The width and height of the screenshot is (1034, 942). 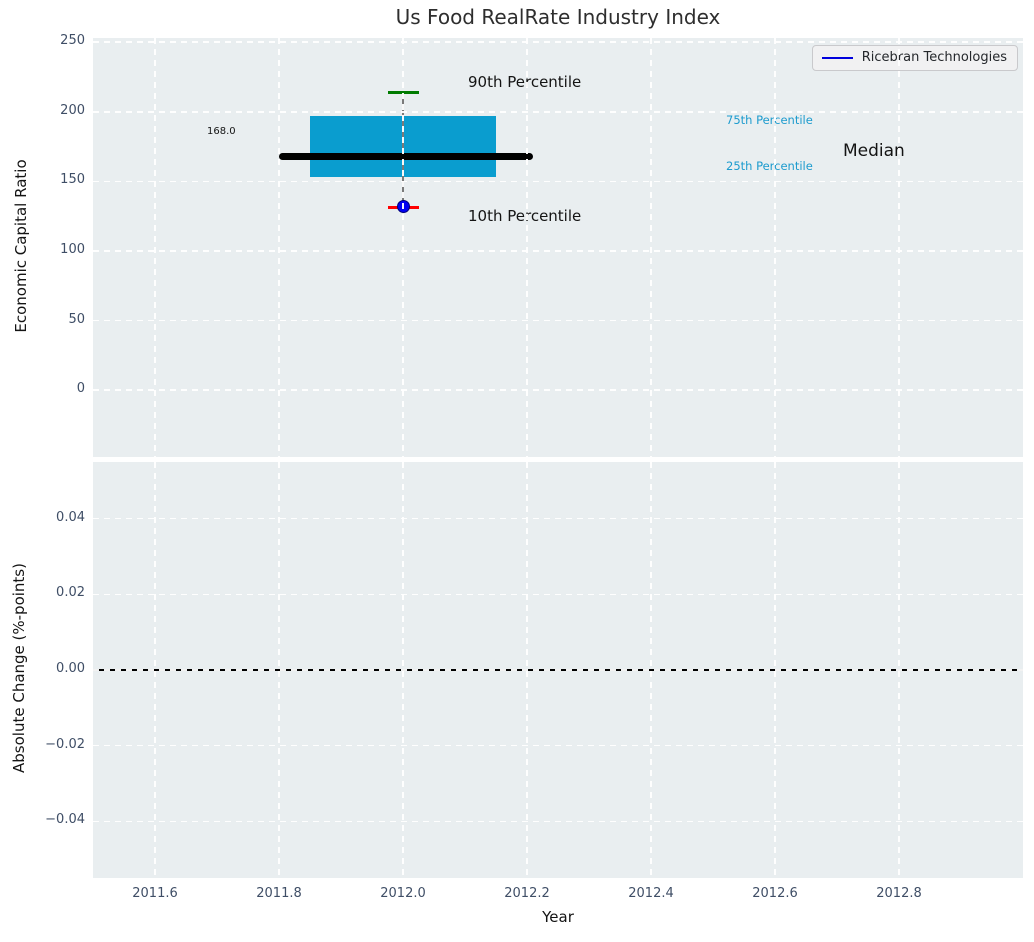 I want to click on x-axis-label: Year, so click(x=558, y=917).